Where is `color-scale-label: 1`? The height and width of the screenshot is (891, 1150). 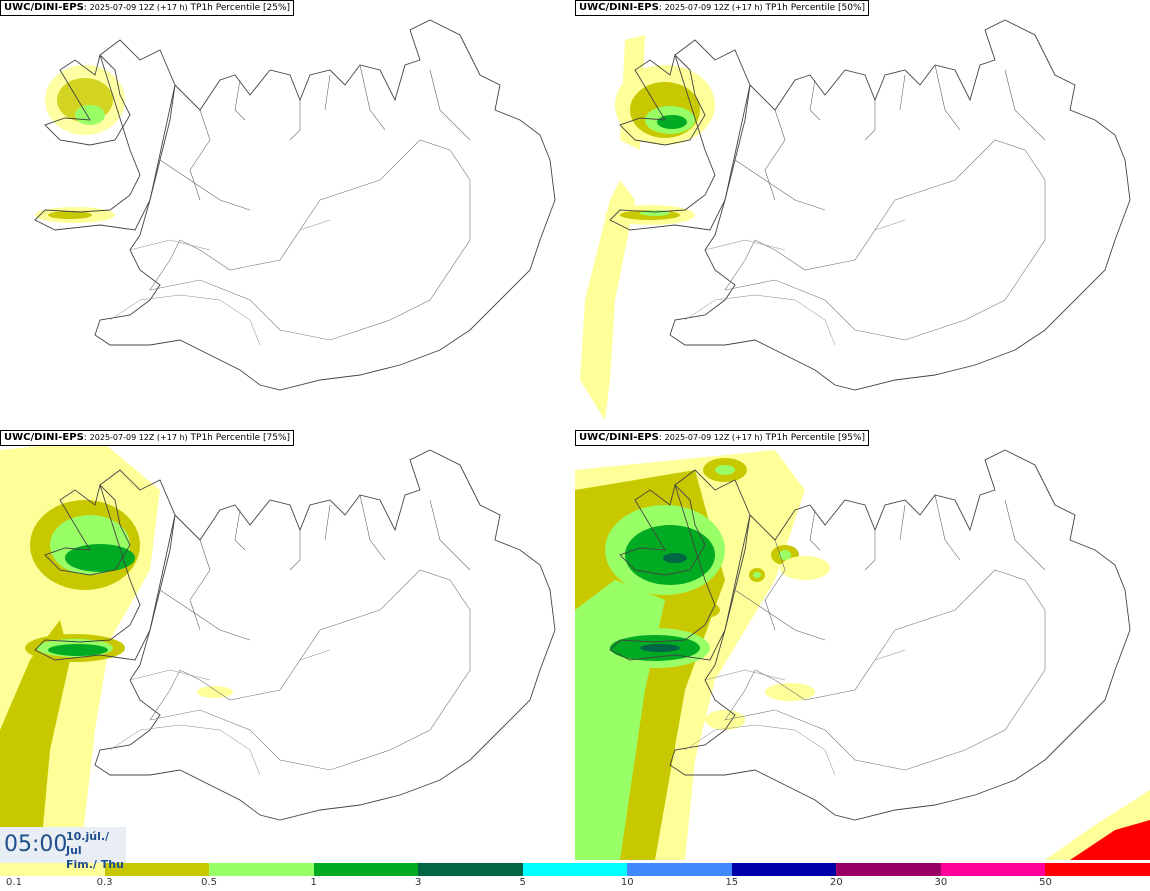
color-scale-label: 1 is located at coordinates (313, 882).